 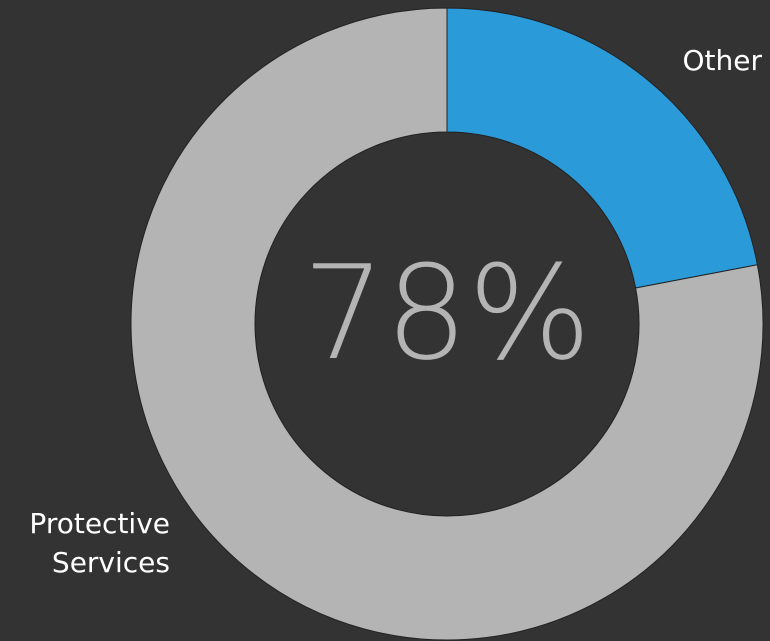 I want to click on slice-label-protective-line2: Services, so click(x=111, y=562).